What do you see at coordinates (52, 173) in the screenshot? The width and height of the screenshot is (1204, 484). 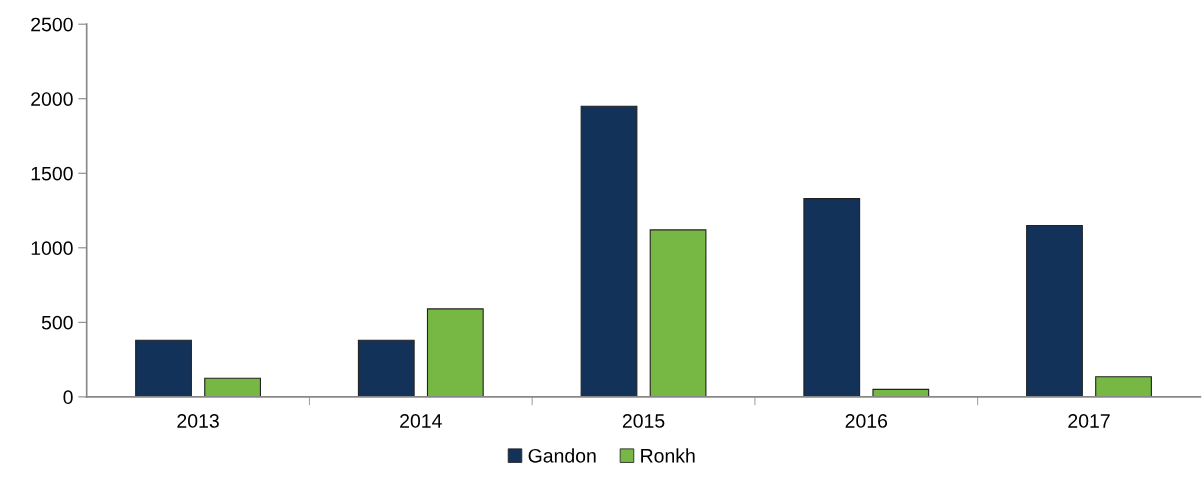 I see `y-tick-label: 1500` at bounding box center [52, 173].